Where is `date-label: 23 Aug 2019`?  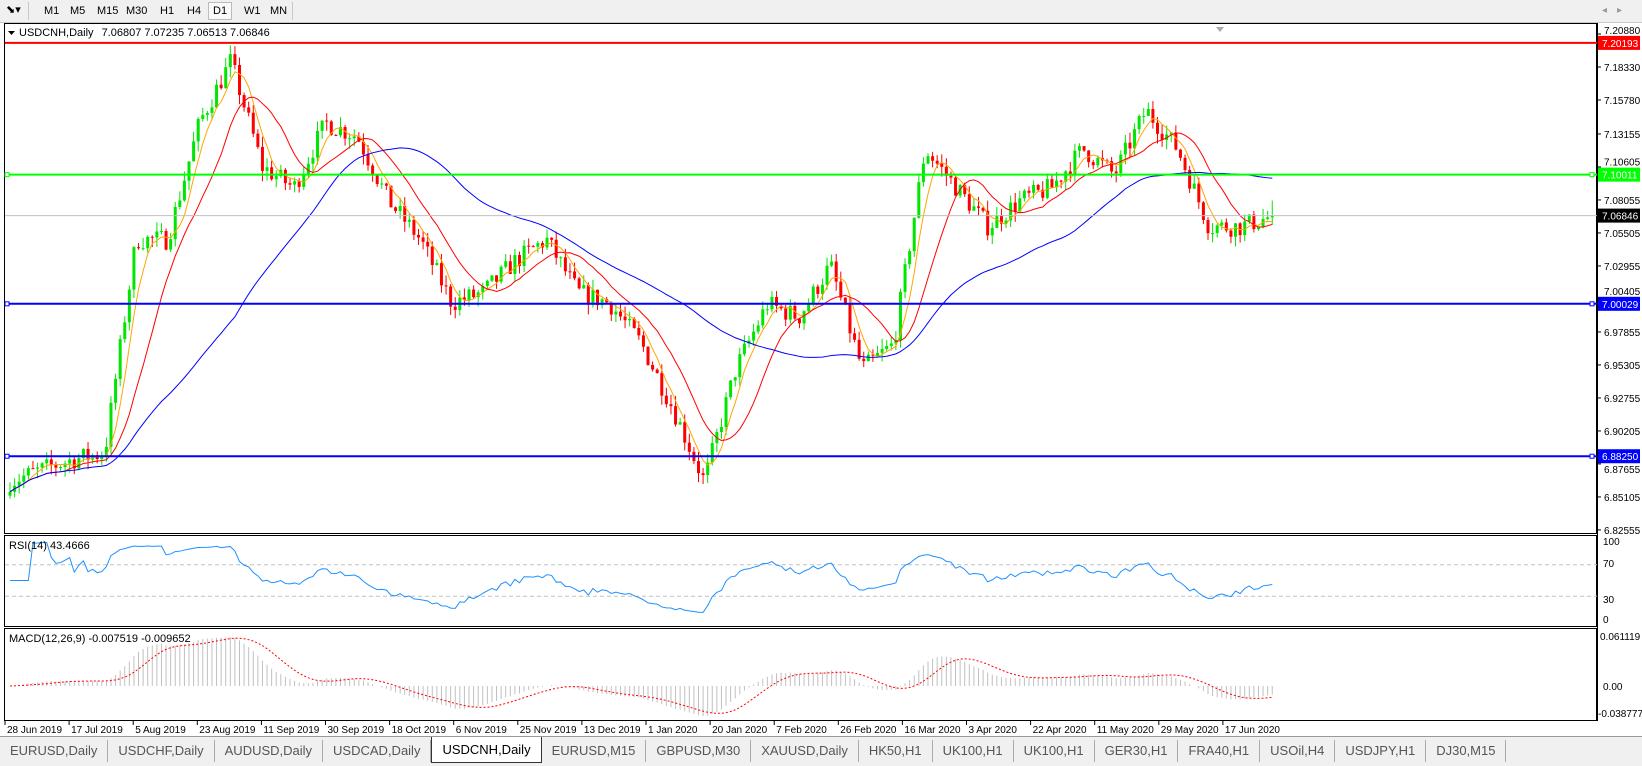
date-label: 23 Aug 2019 is located at coordinates (227, 730).